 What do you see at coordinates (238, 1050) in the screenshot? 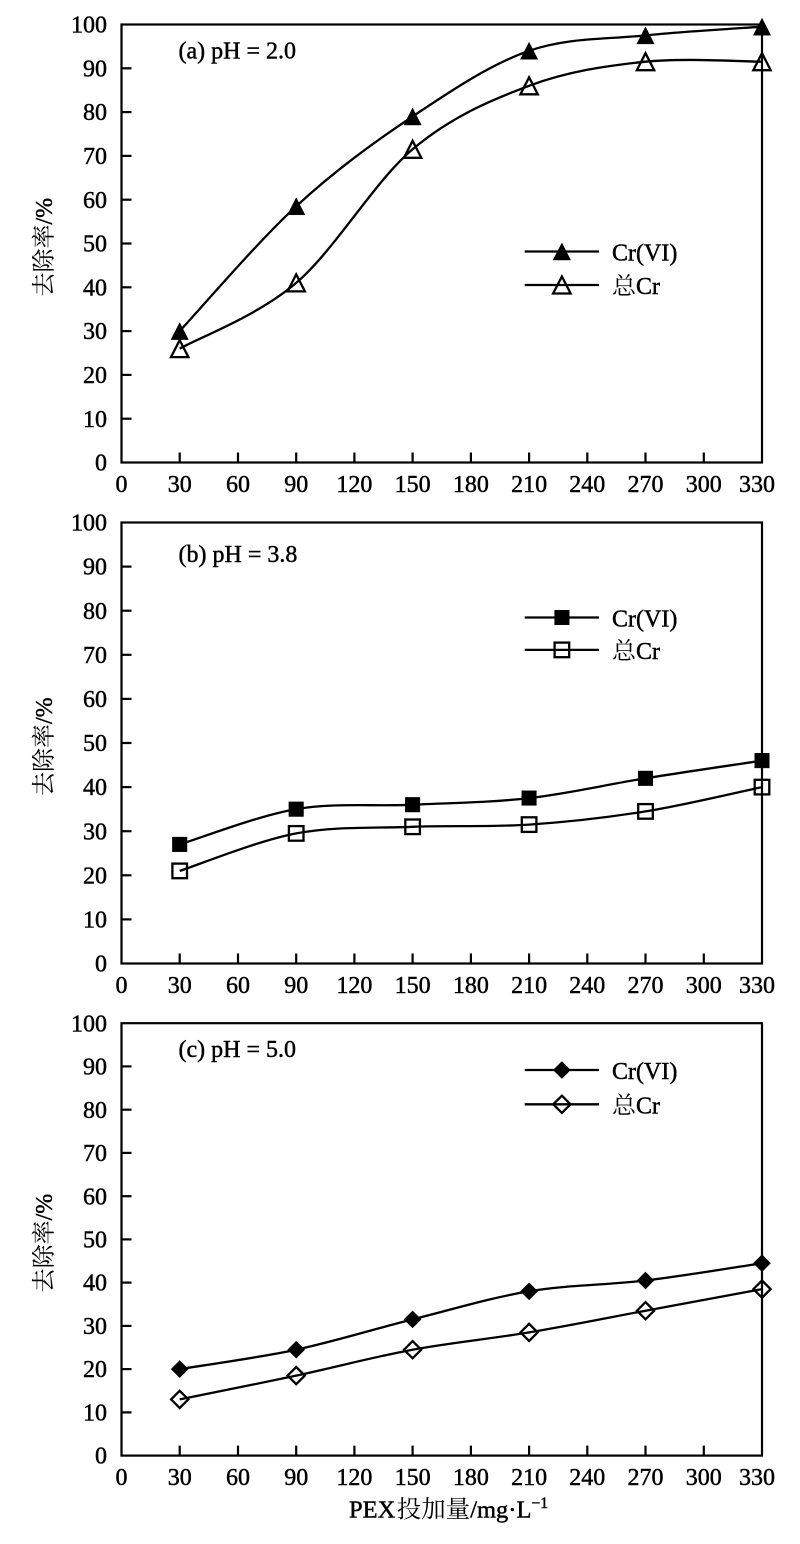
I see `svg-text: (c) pH = 5.0` at bounding box center [238, 1050].